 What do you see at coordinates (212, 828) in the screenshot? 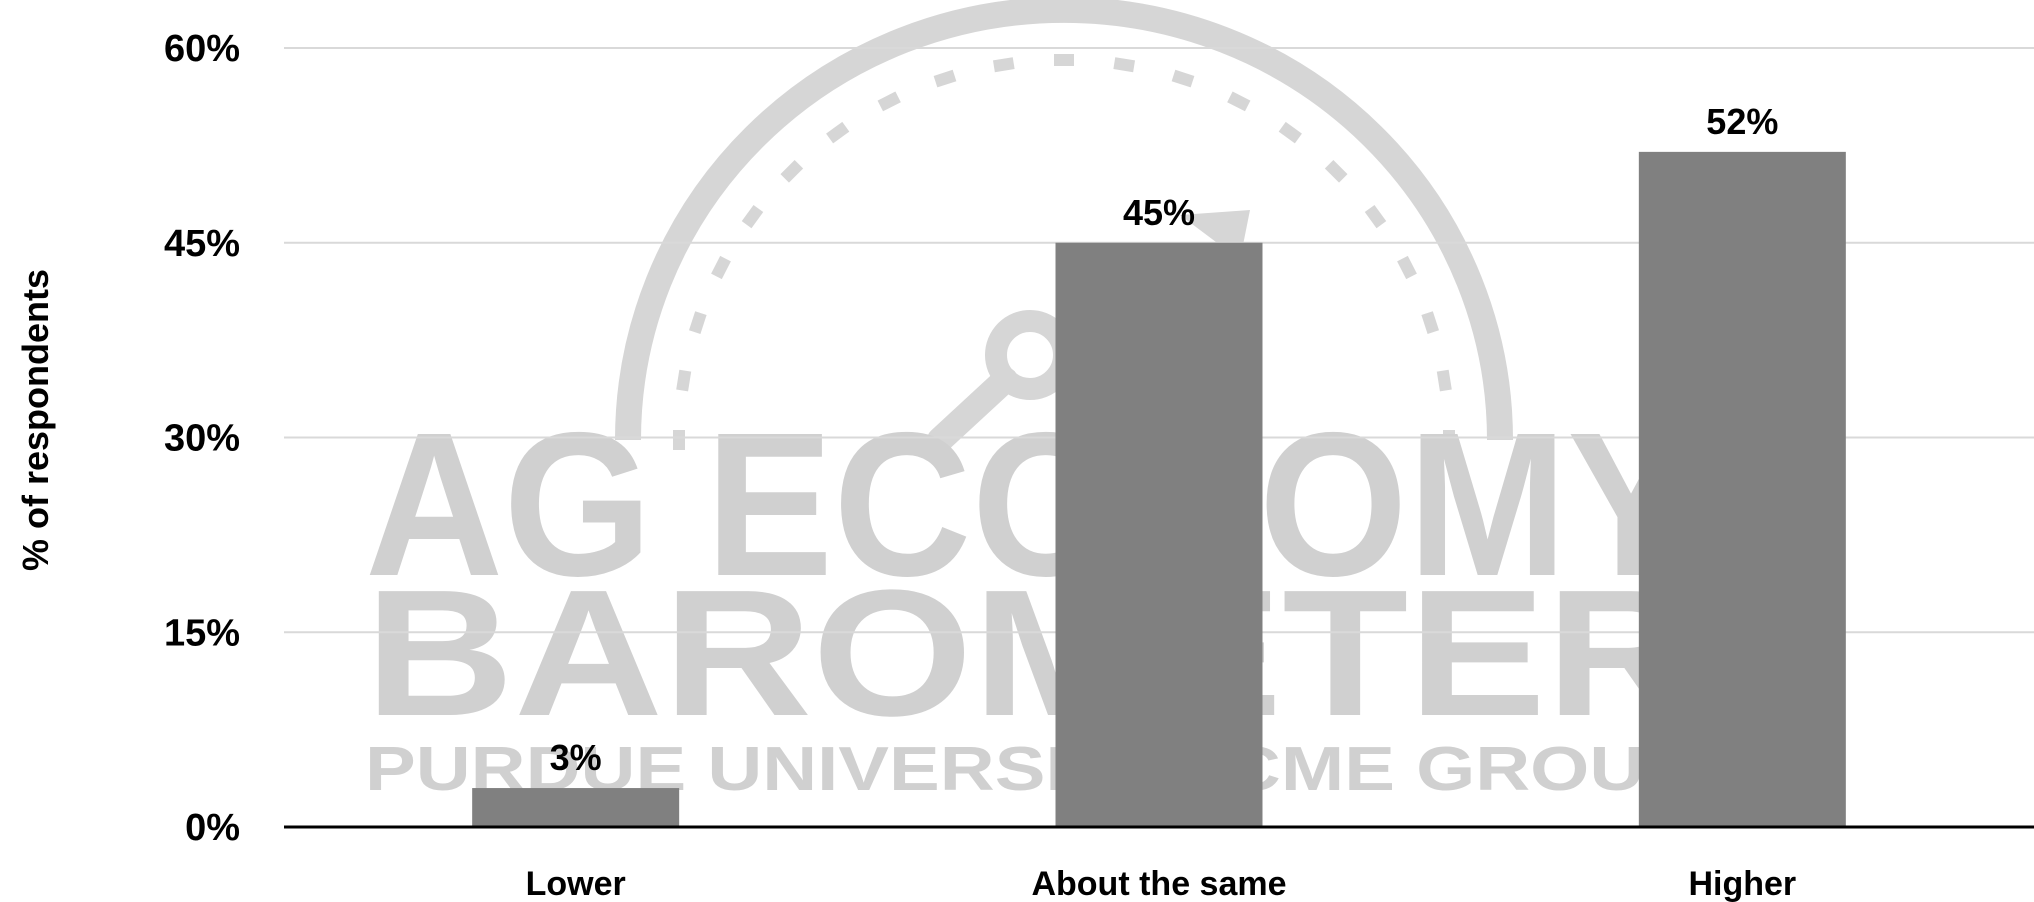
I see `y-tick-label: 0%` at bounding box center [212, 828].